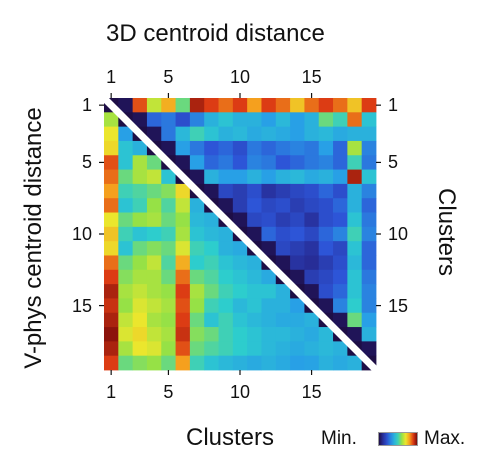 The width and height of the screenshot is (478, 453). I want to click on top-tick-label: 10, so click(240, 77).